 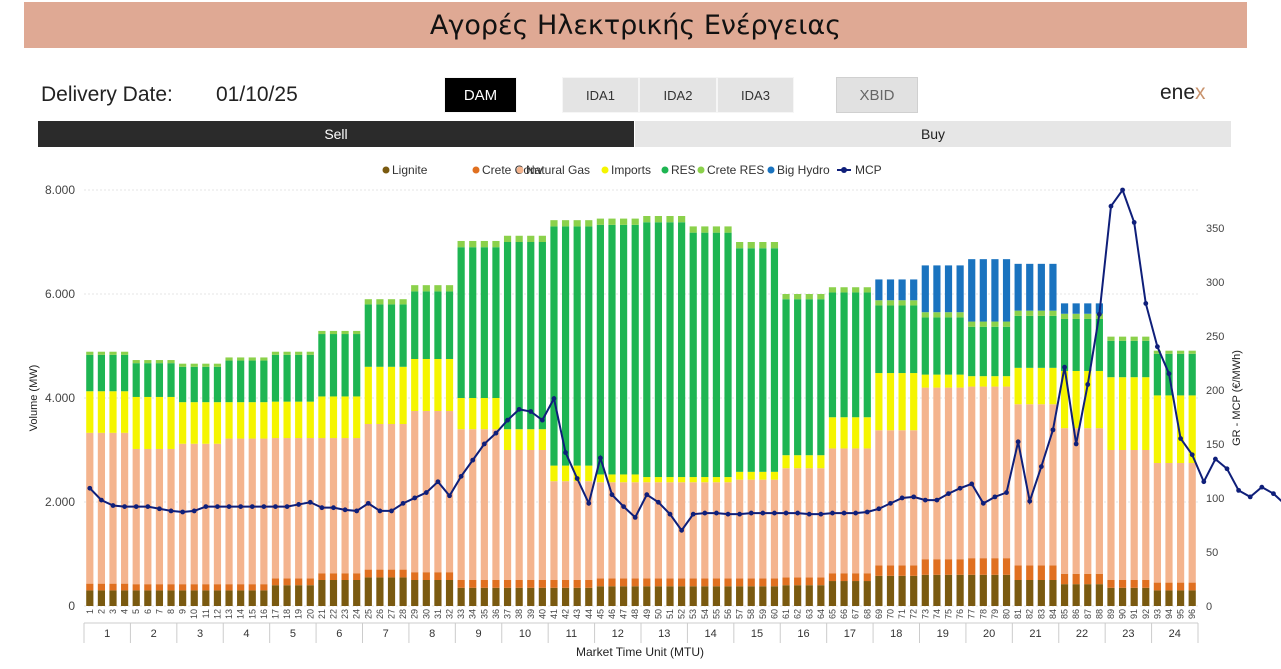 What do you see at coordinates (520, 170) in the screenshot?
I see `legend-marker` at bounding box center [520, 170].